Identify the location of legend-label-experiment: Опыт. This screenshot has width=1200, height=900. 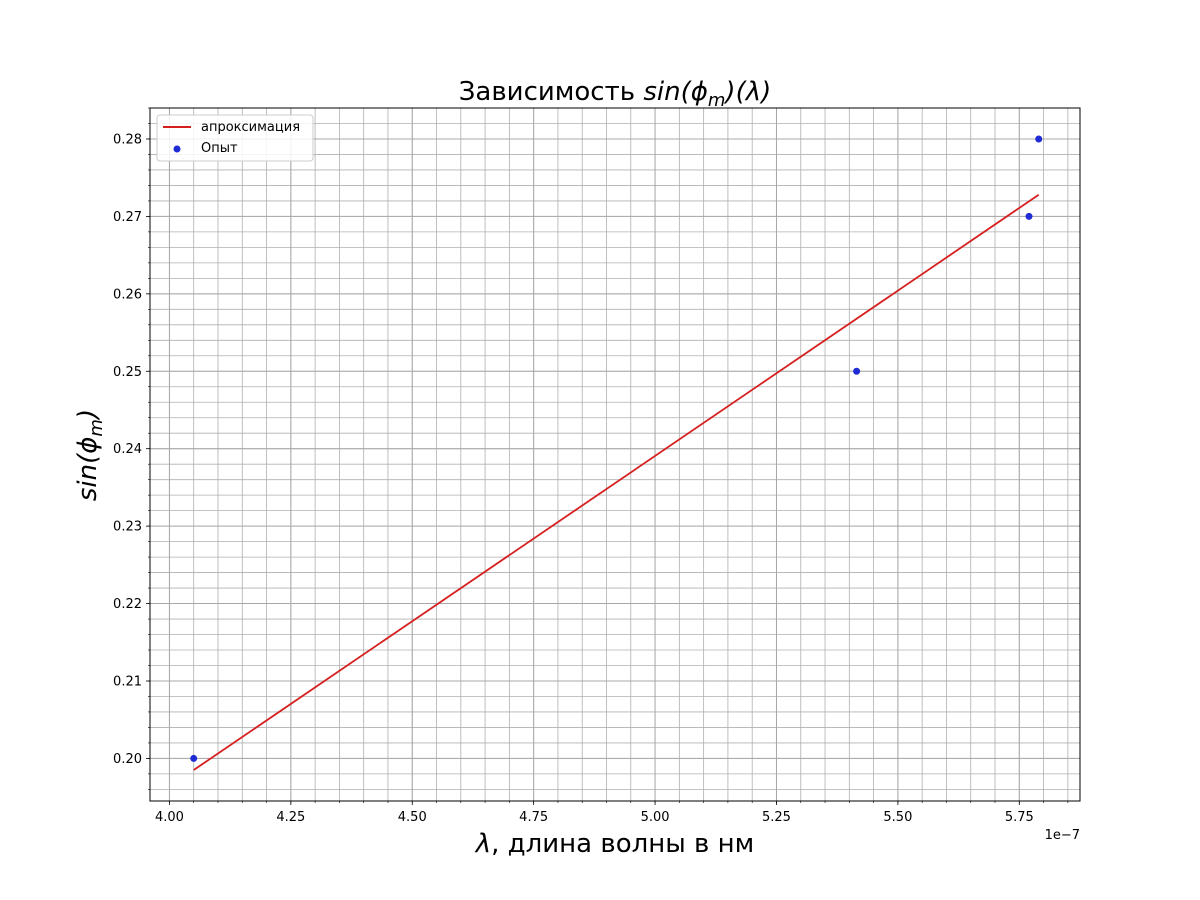
(219, 148).